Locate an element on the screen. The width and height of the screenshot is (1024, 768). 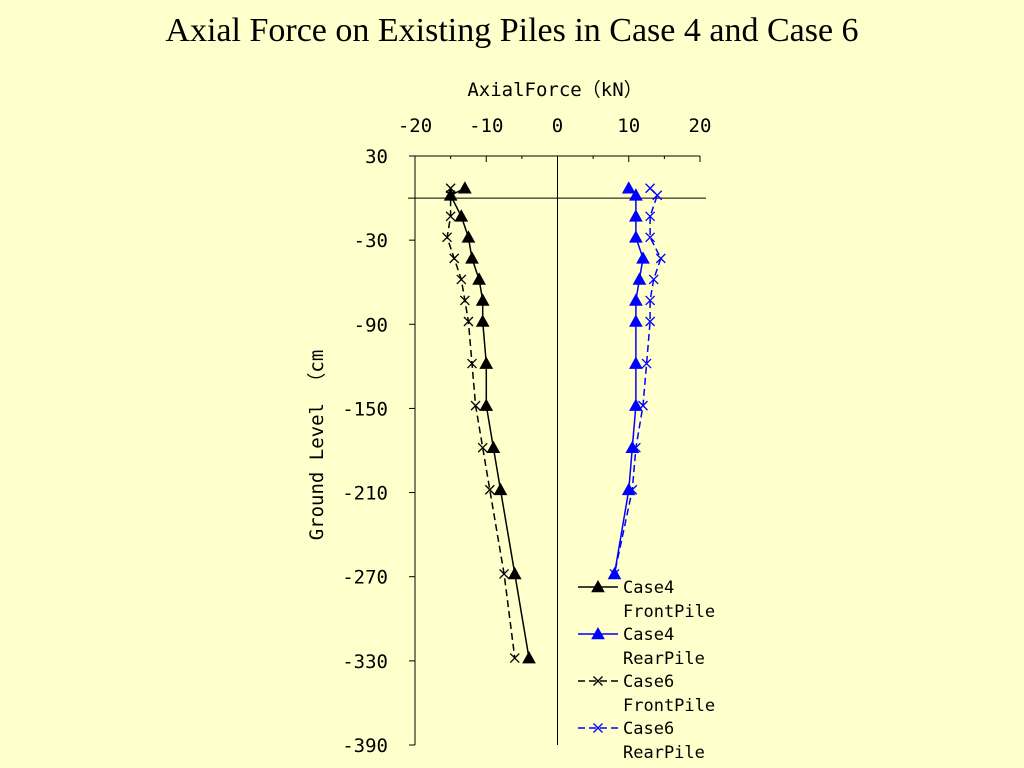
legend-item: Case4 FrontPile is located at coordinates (646, 600).